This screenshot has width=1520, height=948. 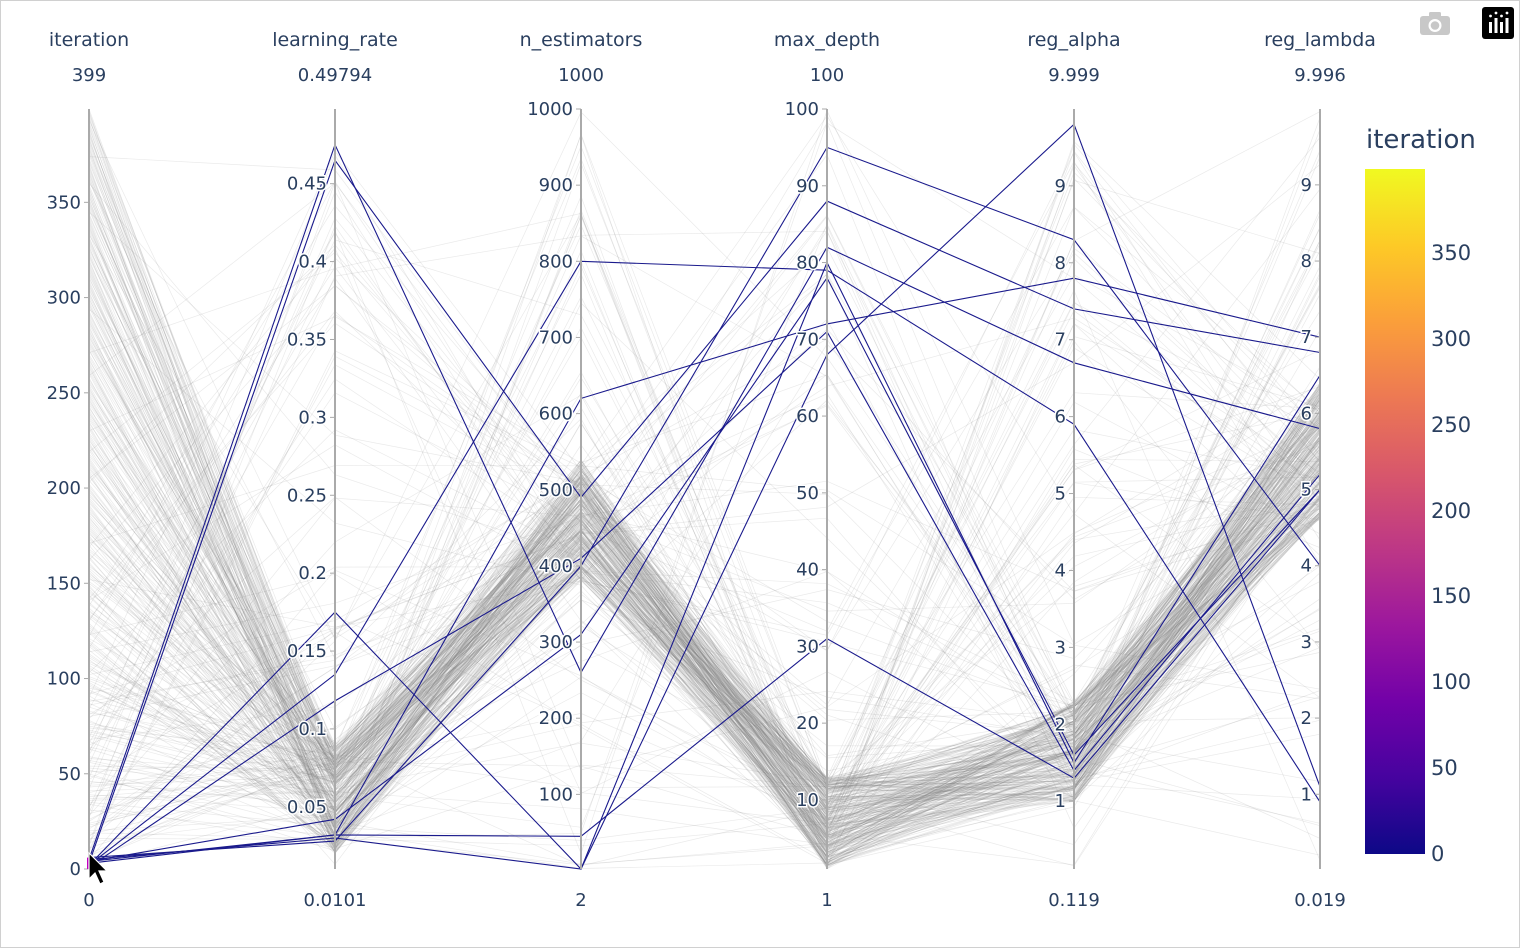 I want to click on axis-min-n_estimators: 2, so click(x=581, y=900).